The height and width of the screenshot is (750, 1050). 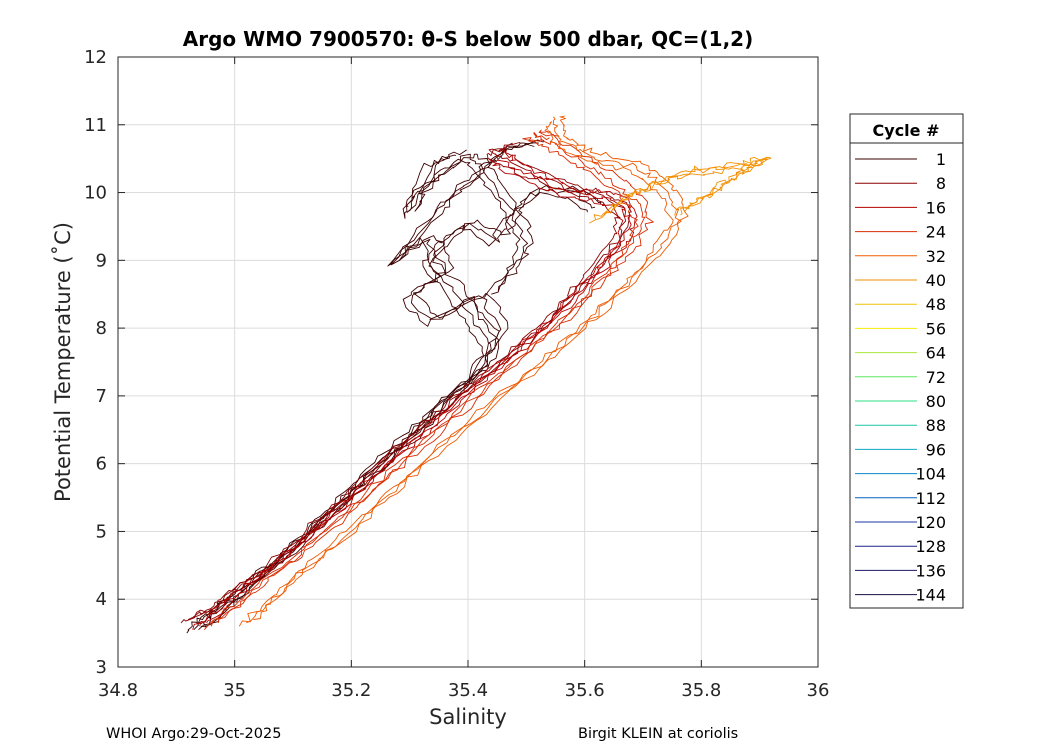 I want to click on y-tick-label: 12, so click(x=95, y=57).